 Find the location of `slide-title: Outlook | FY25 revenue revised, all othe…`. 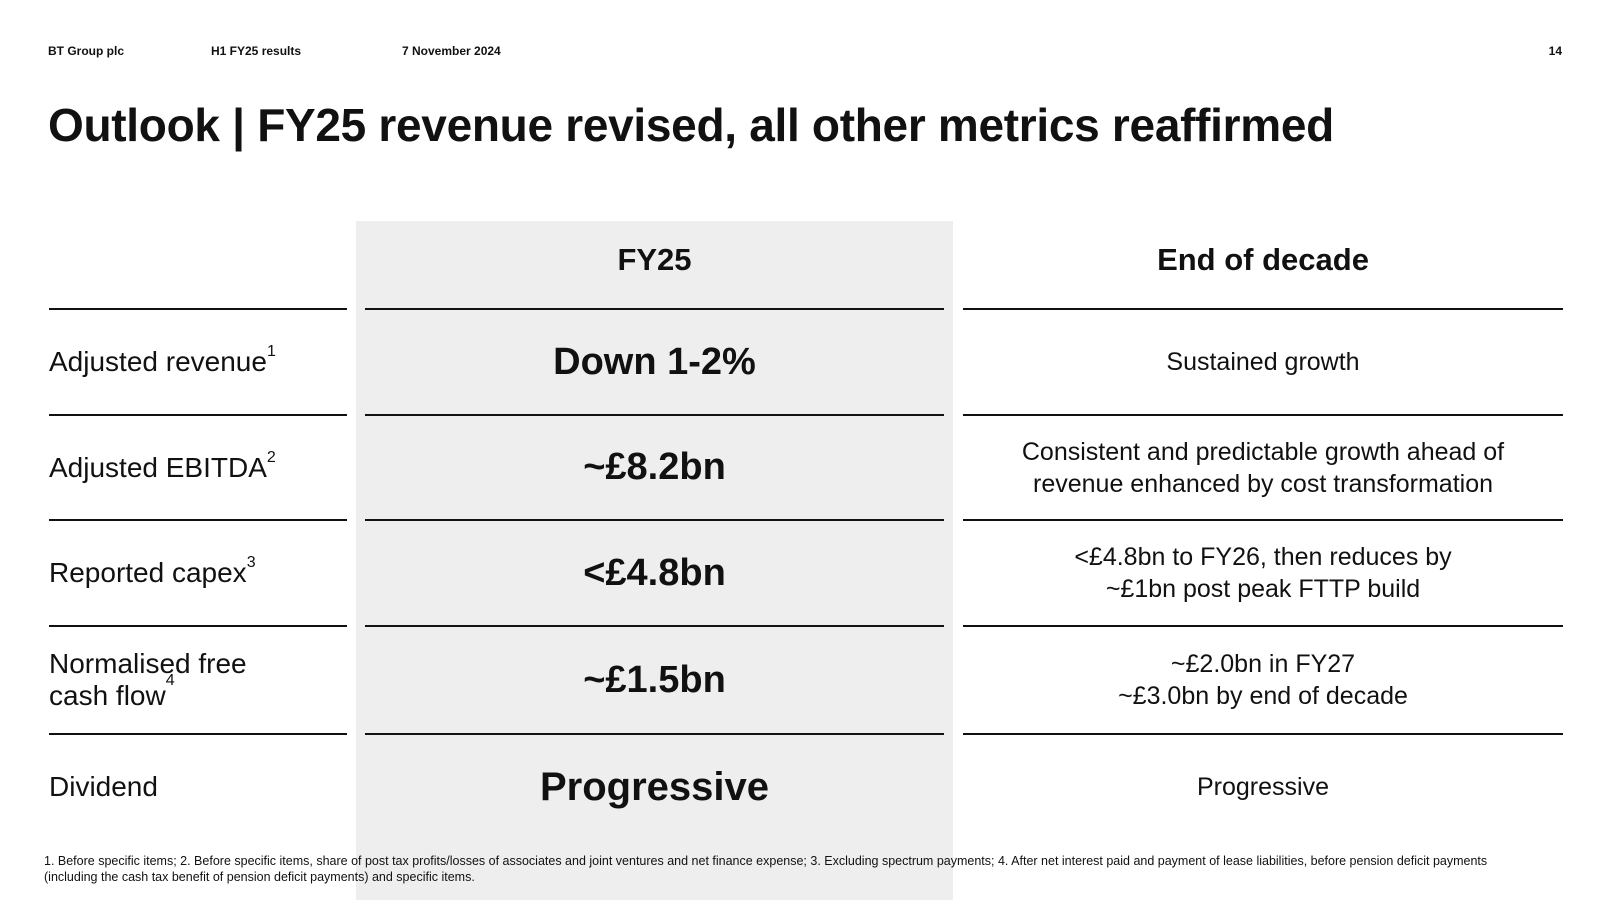

slide-title: Outlook | FY25 revenue revised, all othe… is located at coordinates (691, 125).